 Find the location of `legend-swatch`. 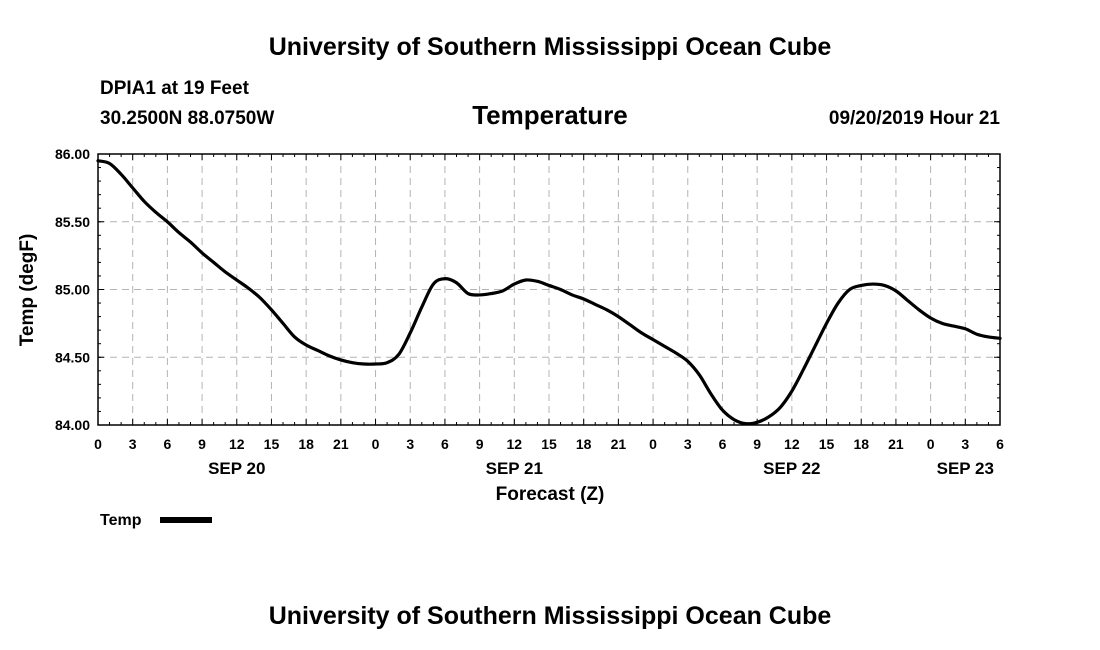

legend-swatch is located at coordinates (186, 520).